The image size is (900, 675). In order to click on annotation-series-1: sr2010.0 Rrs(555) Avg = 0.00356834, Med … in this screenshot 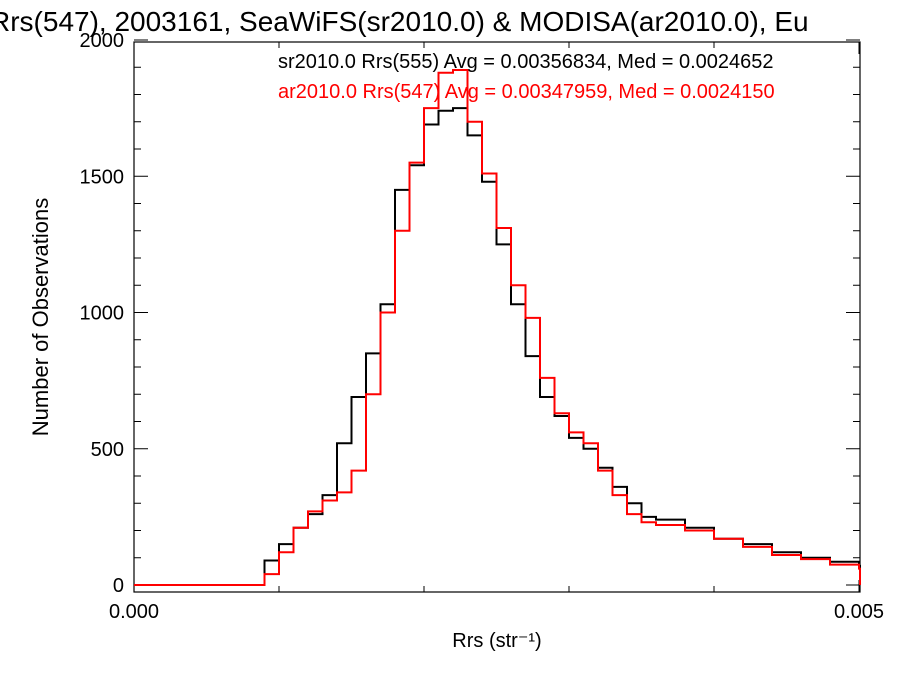, I will do `click(526, 62)`.